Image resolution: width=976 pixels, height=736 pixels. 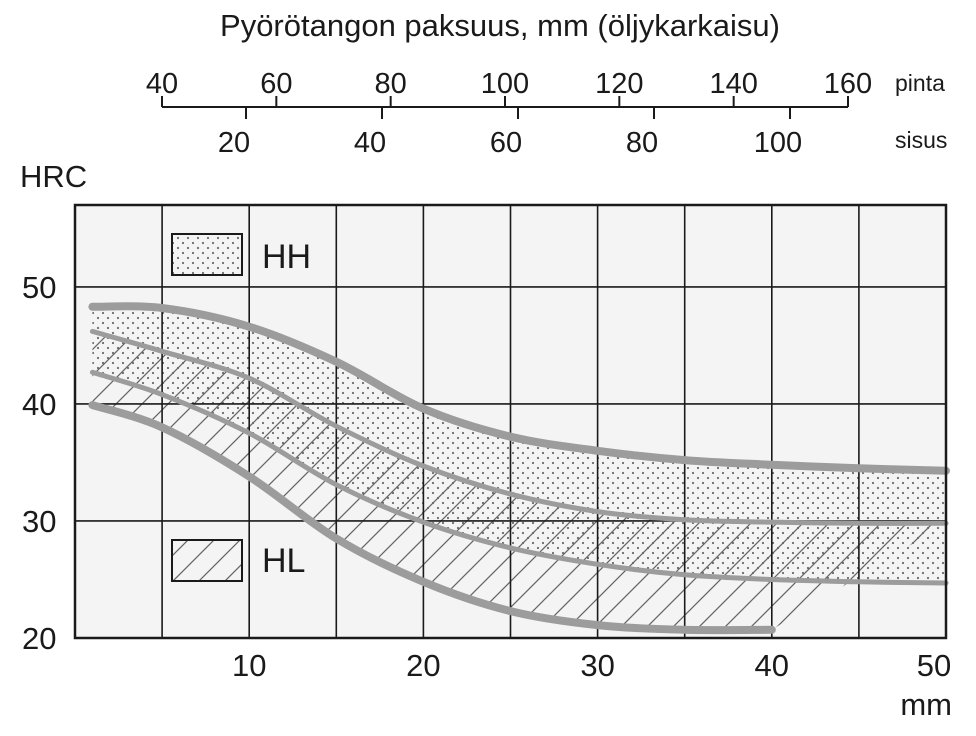 I want to click on legend-label-hh: HH, so click(x=286, y=257).